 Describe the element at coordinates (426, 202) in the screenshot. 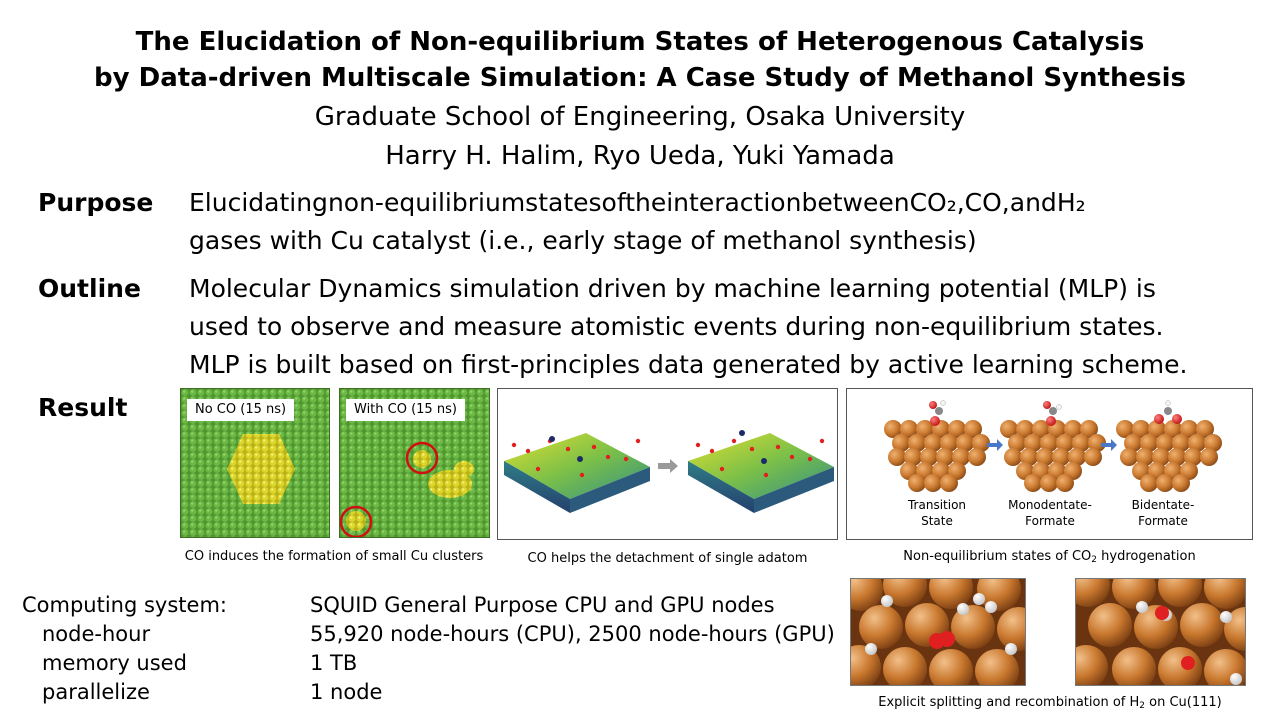

I see `purpose-word: non-equilibrium` at that location.